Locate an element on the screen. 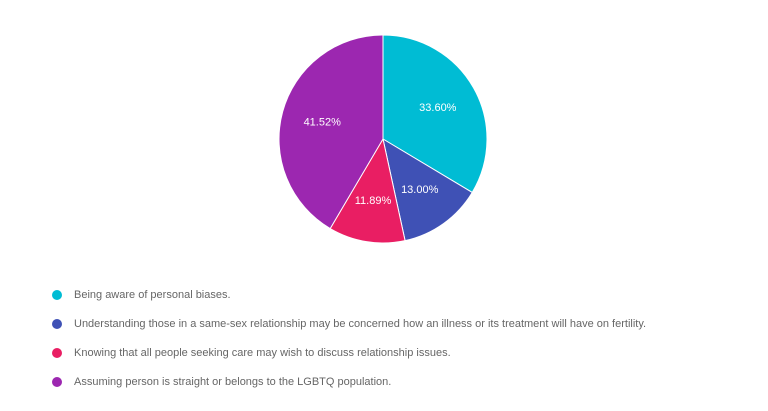  pie-data-labels: 33.60% 13.00% 11.89% 41.52% is located at coordinates (380, 154).